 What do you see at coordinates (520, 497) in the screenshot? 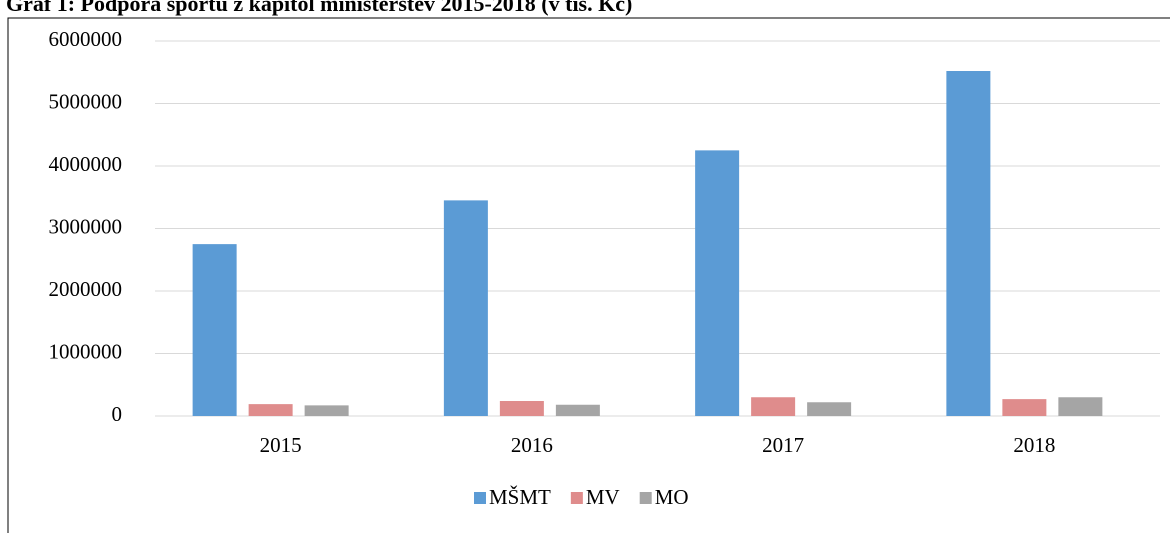
I see `legend-label: MŠMT` at bounding box center [520, 497].